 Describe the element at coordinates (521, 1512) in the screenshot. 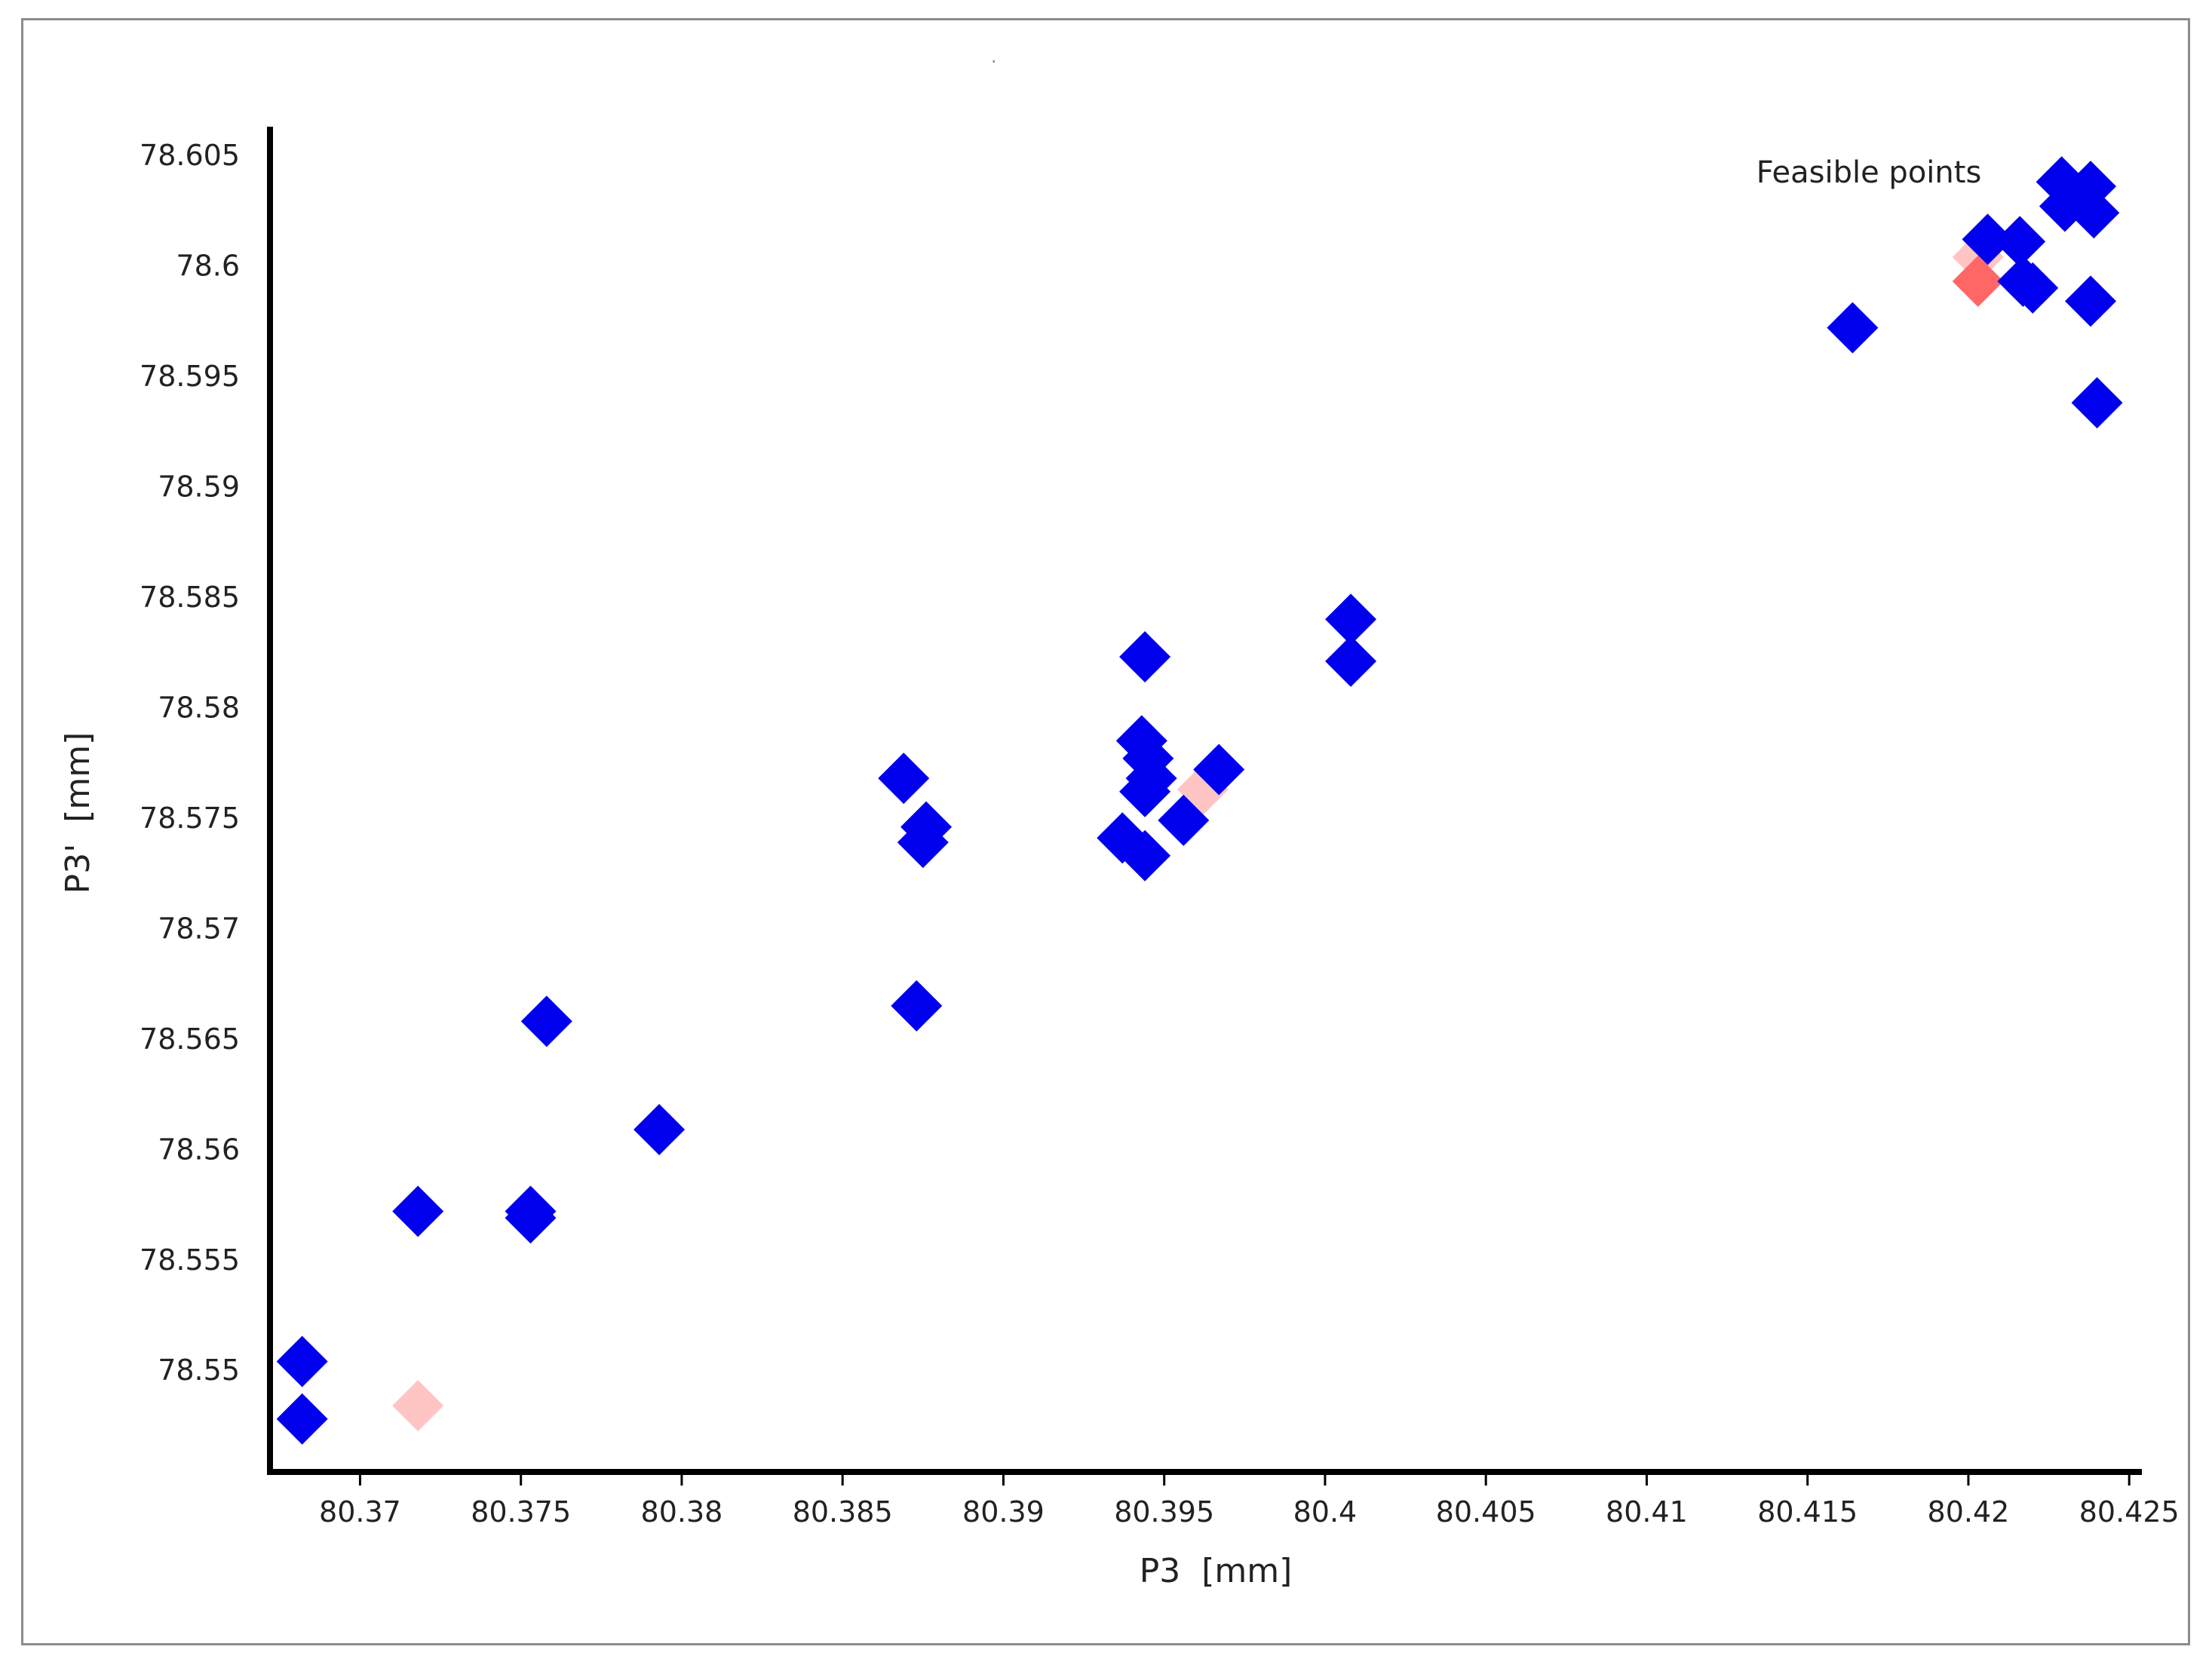

I see `x-tick-label: 80.375` at that location.